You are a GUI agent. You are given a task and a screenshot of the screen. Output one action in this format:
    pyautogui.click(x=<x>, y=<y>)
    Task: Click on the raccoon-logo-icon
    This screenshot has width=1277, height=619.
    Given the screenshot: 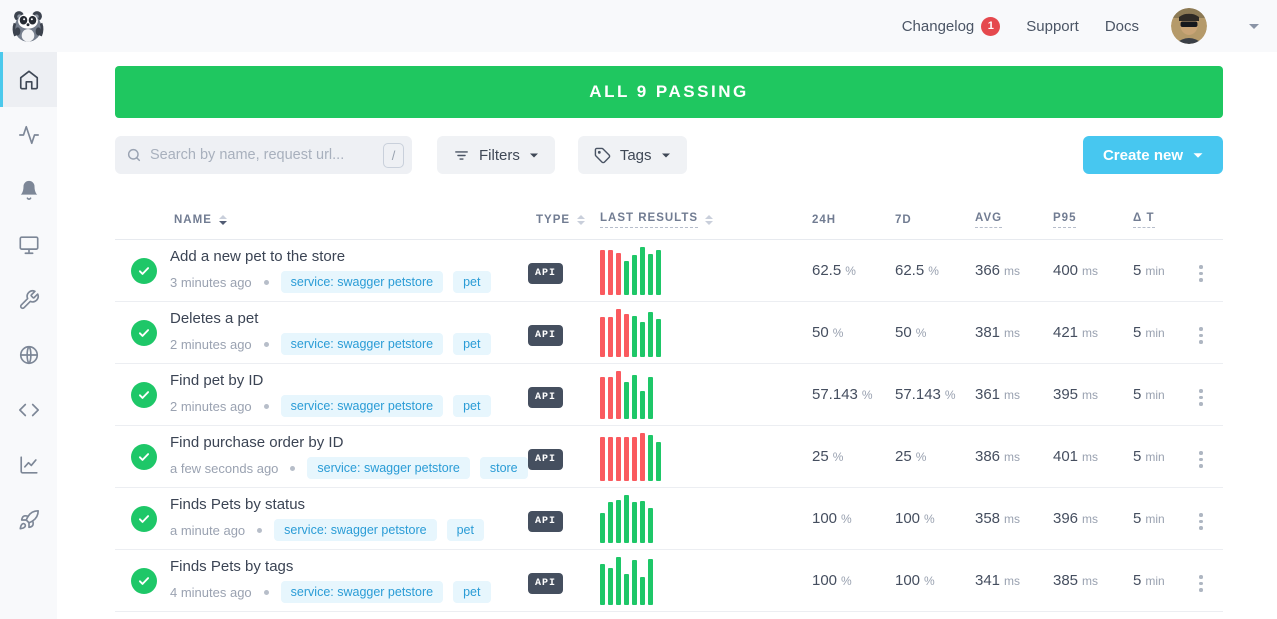 What is the action you would take?
    pyautogui.click(x=28, y=26)
    